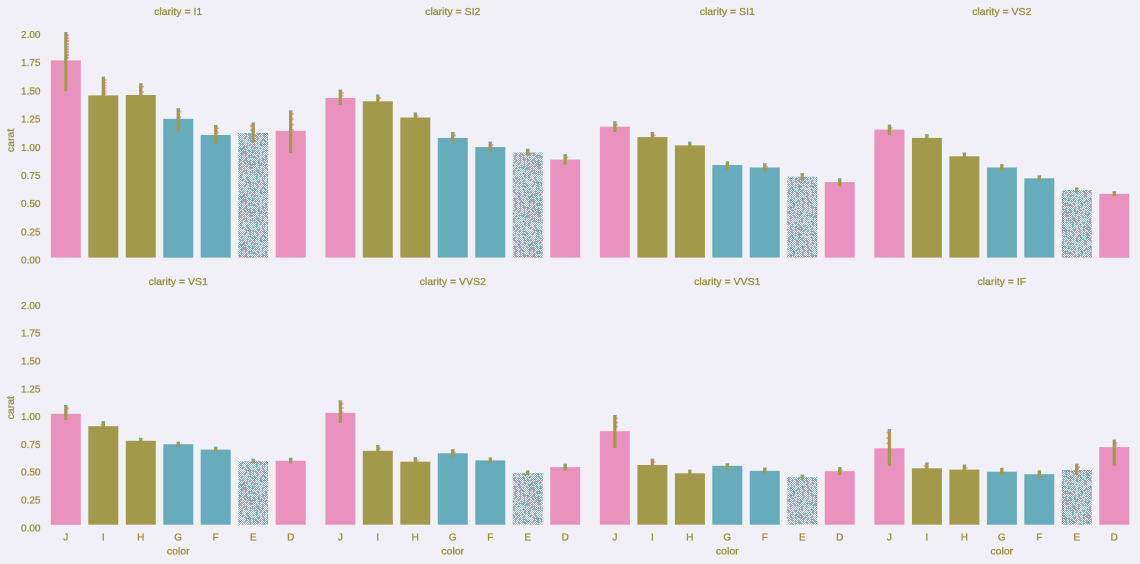  What do you see at coordinates (727, 12) in the screenshot?
I see `svg-text: clarity = SI1` at bounding box center [727, 12].